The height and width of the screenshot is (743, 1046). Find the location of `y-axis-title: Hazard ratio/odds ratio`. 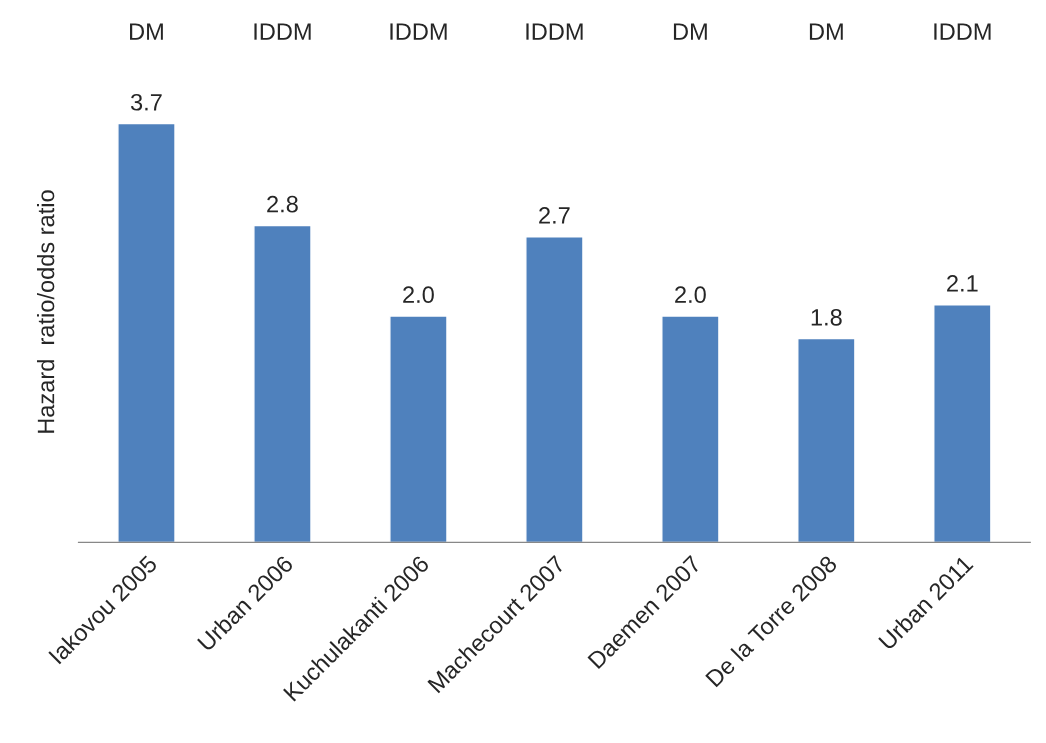

y-axis-title: Hazard ratio/odds ratio is located at coordinates (46, 311).